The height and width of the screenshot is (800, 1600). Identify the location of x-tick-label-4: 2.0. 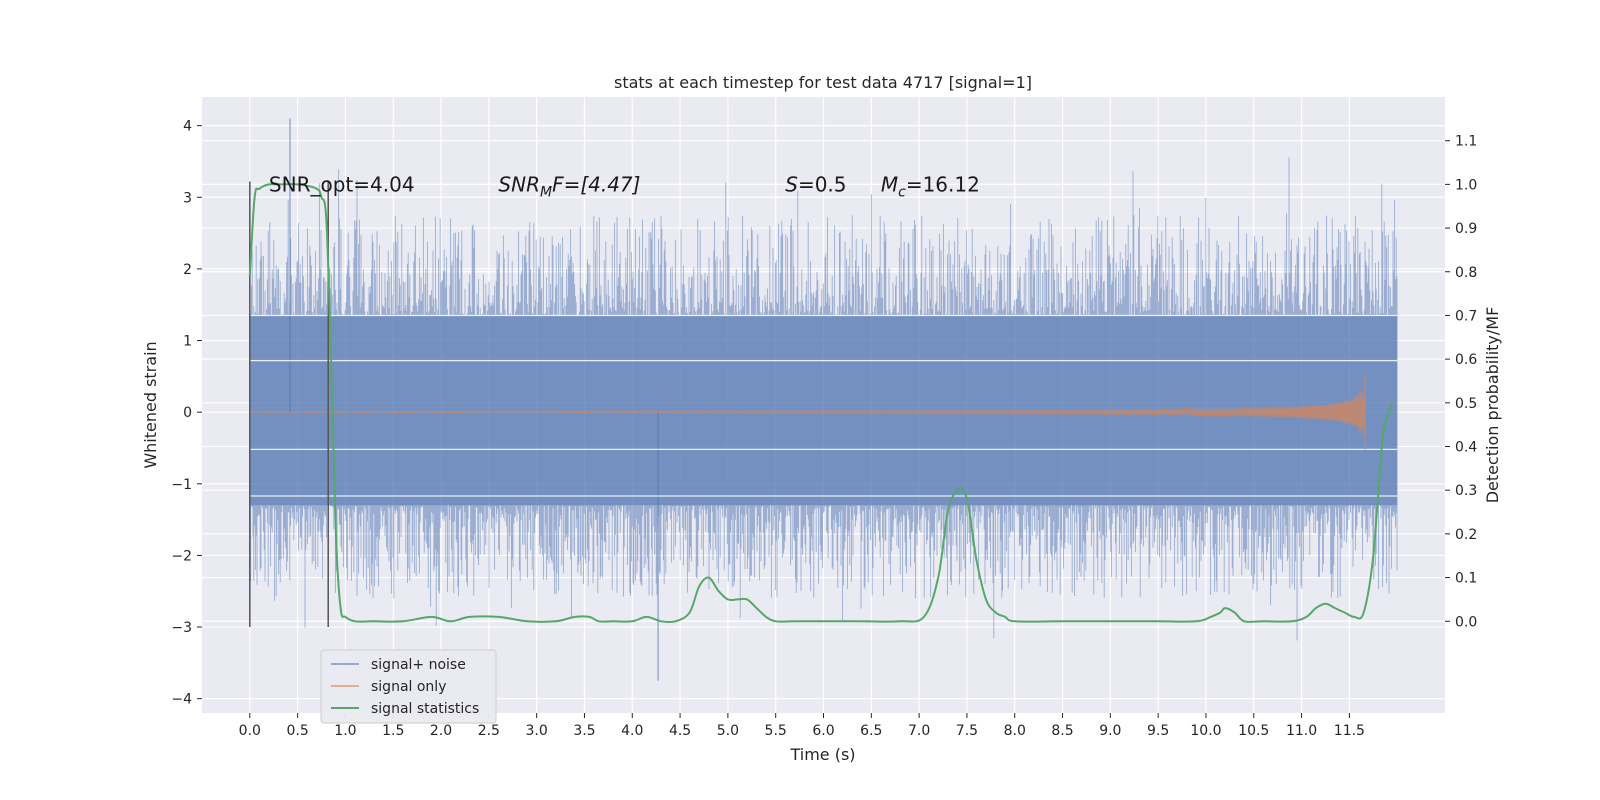
(441, 731).